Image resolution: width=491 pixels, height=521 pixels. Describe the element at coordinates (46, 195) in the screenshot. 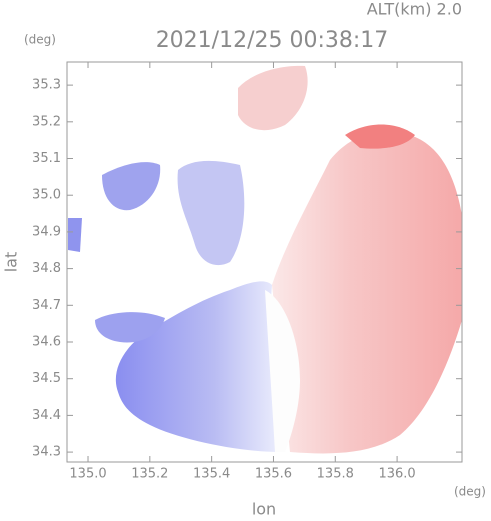

I see `y-tick-label: 35.0` at that location.